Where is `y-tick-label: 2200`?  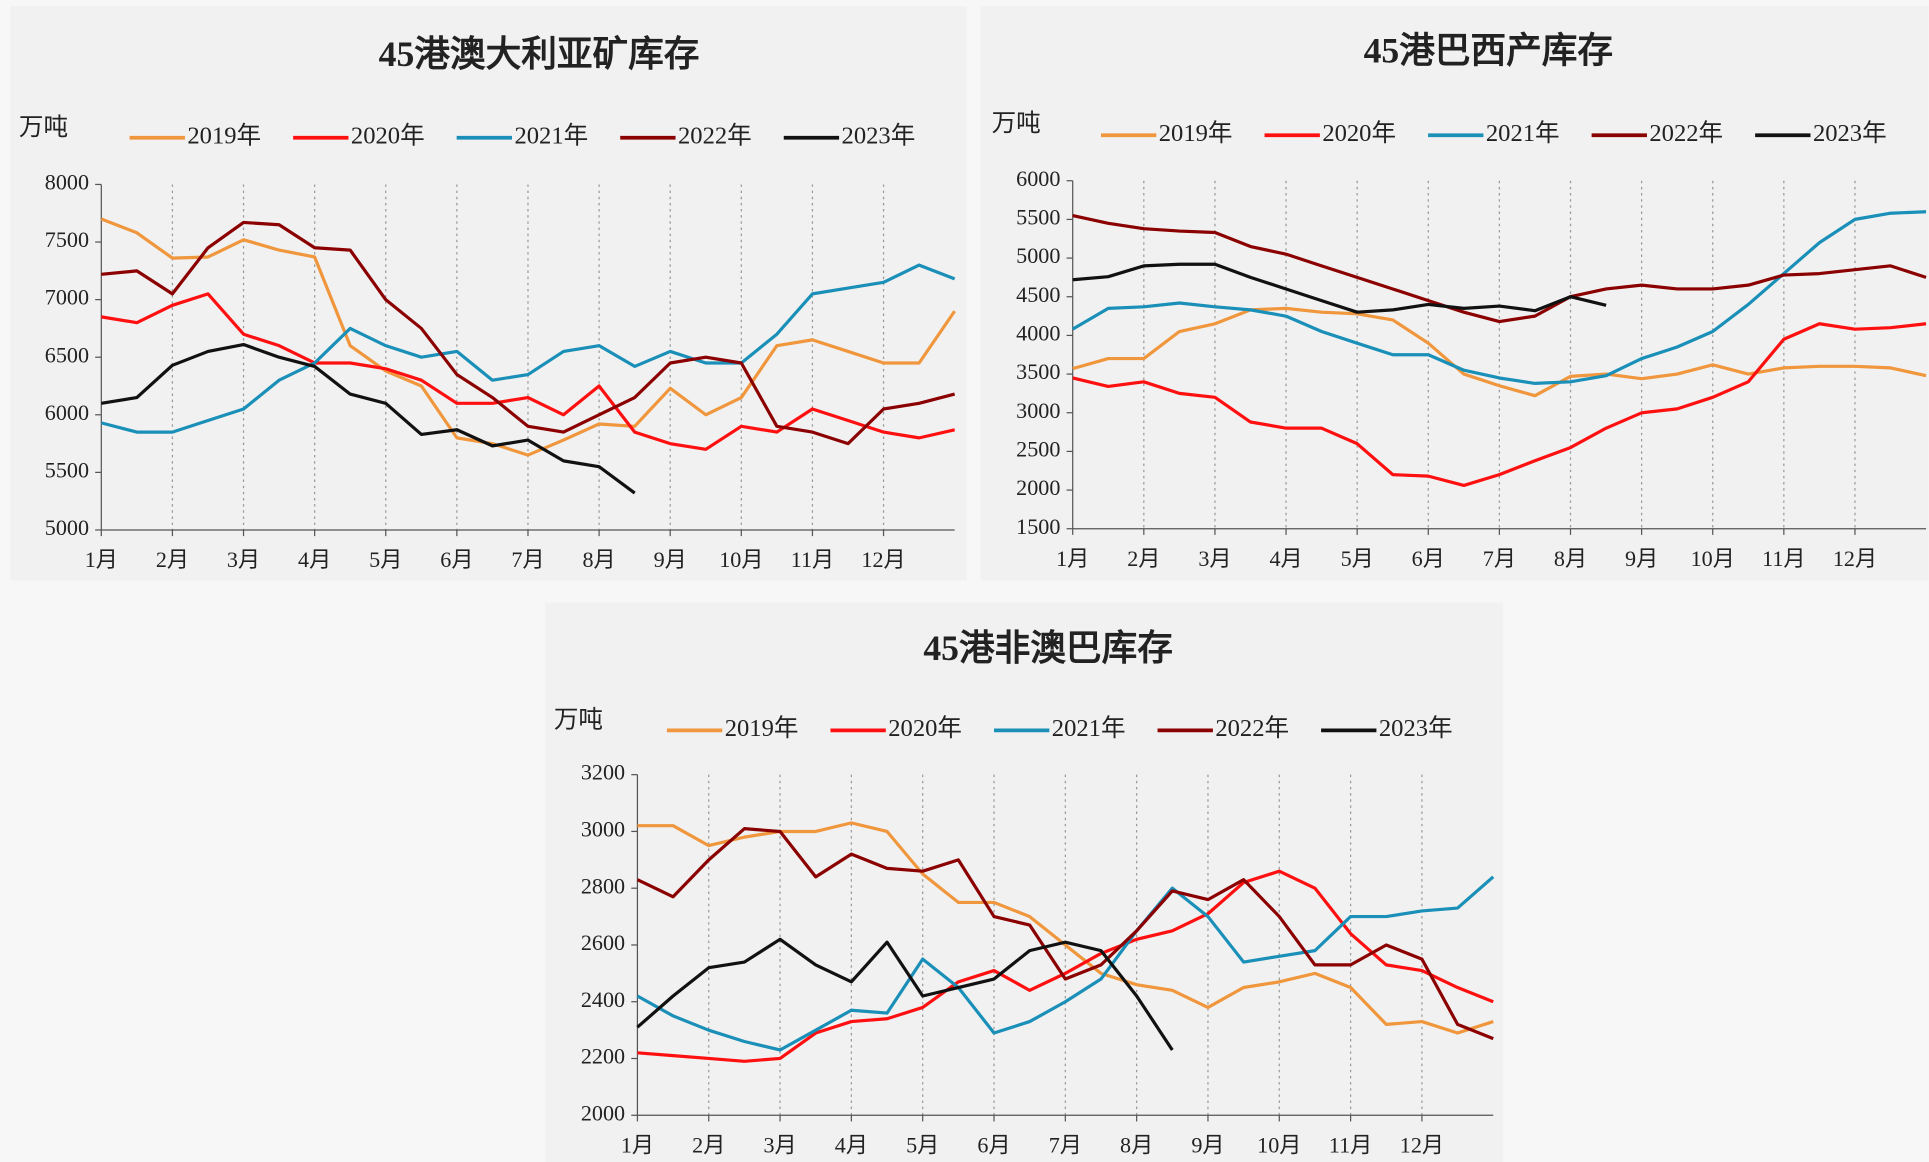 y-tick-label: 2200 is located at coordinates (603, 1056).